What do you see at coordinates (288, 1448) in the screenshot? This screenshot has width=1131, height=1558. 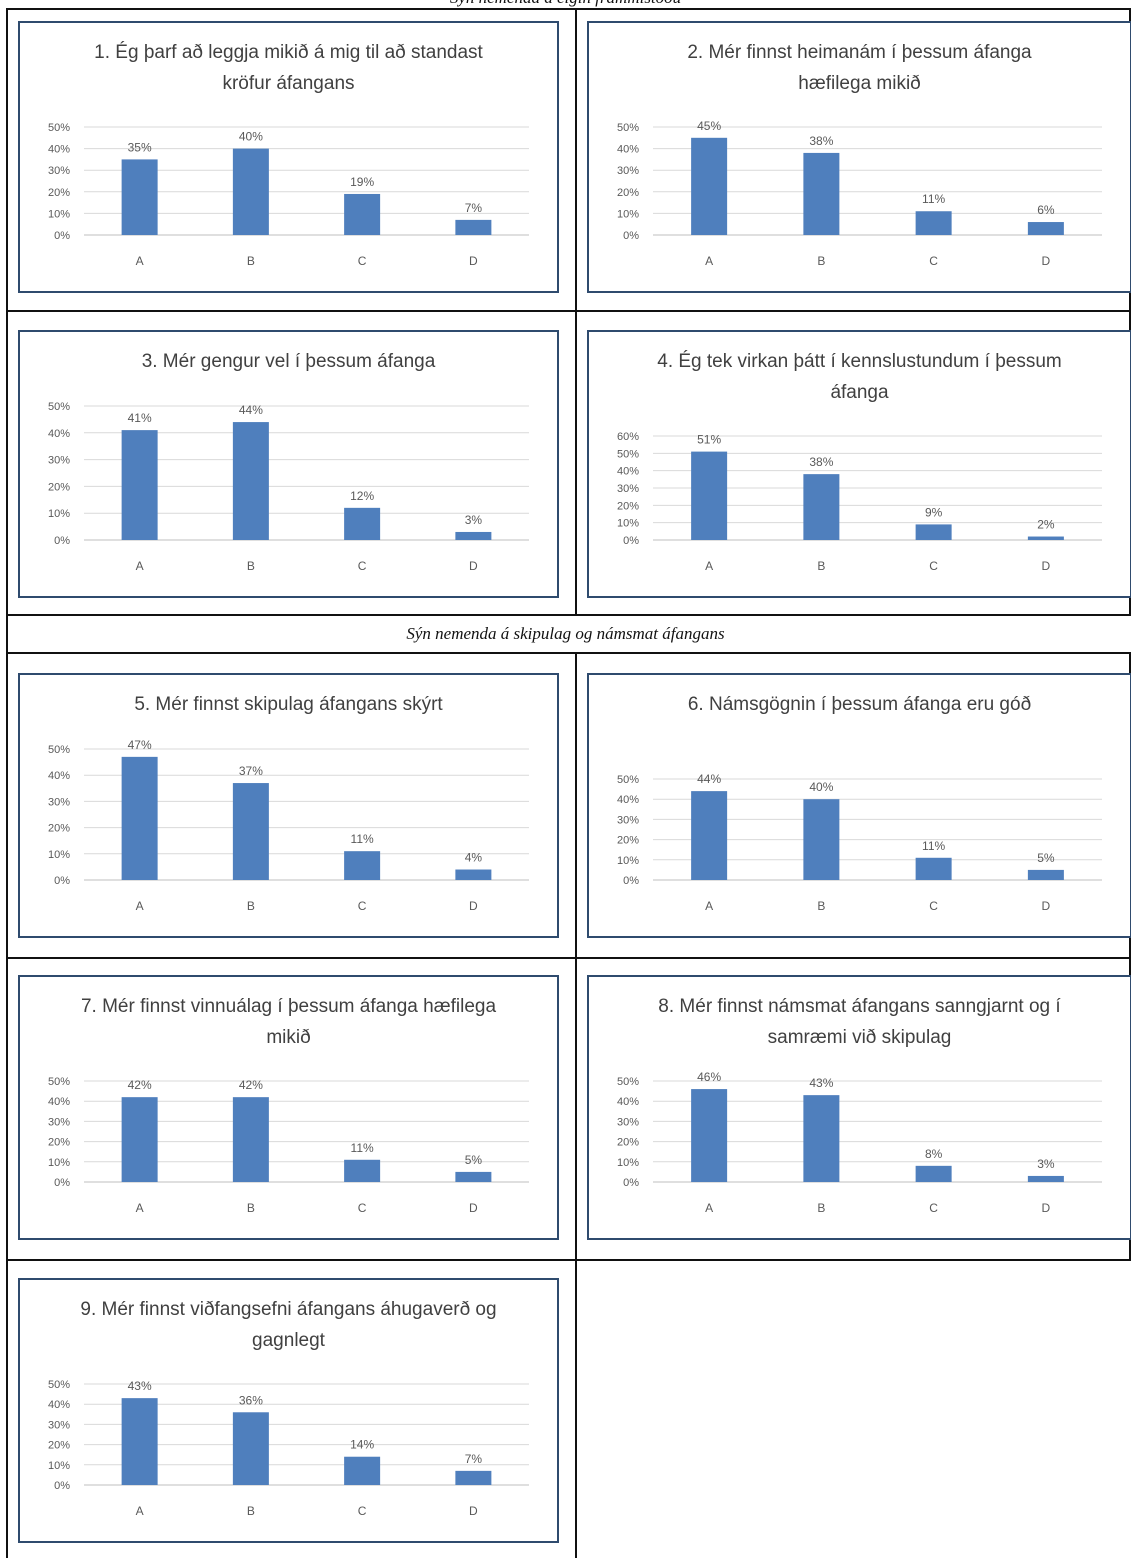 I see `chart-plot: 0% 10% 20% 30% 40% 50% 43% A 36% B 14% C 7% D` at bounding box center [288, 1448].